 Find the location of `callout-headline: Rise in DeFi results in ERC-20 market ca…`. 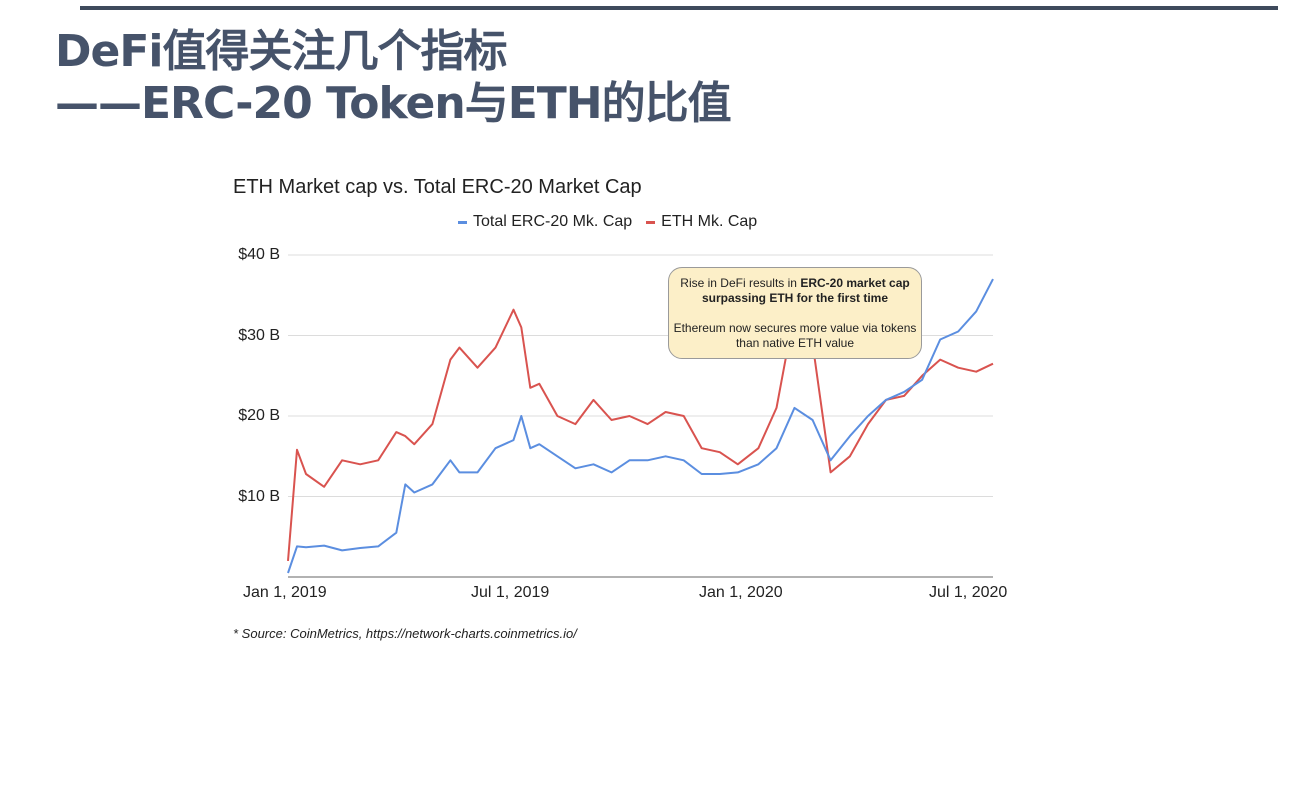

callout-headline: Rise in DeFi results in ERC-20 market ca… is located at coordinates (795, 290).